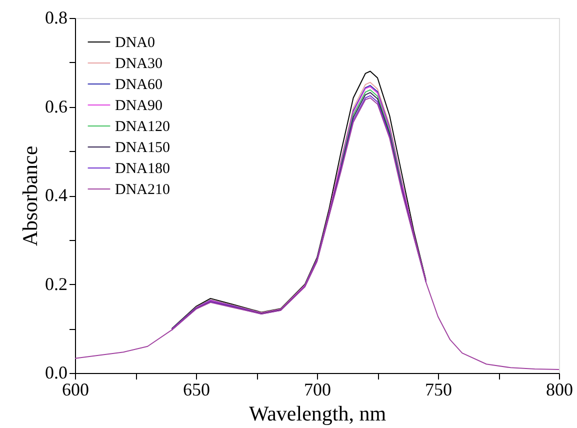 This screenshot has height=428, width=577. I want to click on x-axis-title: Wavelength, nm, so click(317, 414).